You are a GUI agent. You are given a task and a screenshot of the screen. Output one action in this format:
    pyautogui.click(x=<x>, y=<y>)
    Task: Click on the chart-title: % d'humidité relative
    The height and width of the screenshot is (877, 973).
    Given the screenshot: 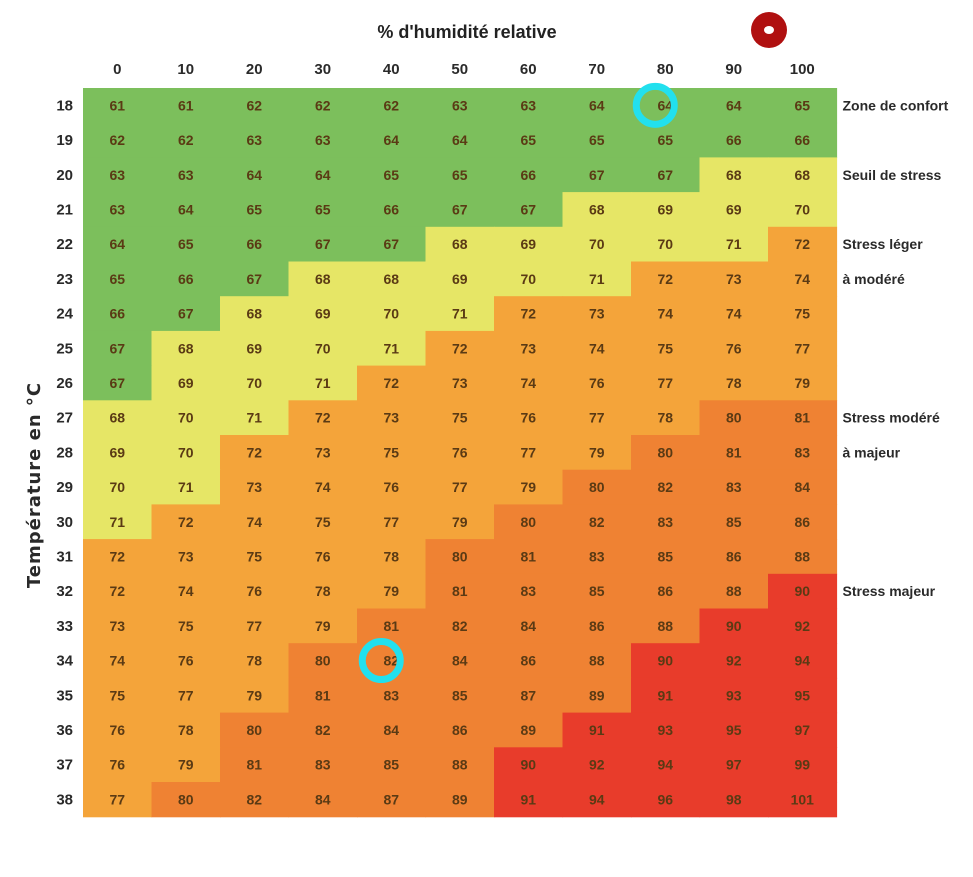 What is the action you would take?
    pyautogui.click(x=466, y=32)
    